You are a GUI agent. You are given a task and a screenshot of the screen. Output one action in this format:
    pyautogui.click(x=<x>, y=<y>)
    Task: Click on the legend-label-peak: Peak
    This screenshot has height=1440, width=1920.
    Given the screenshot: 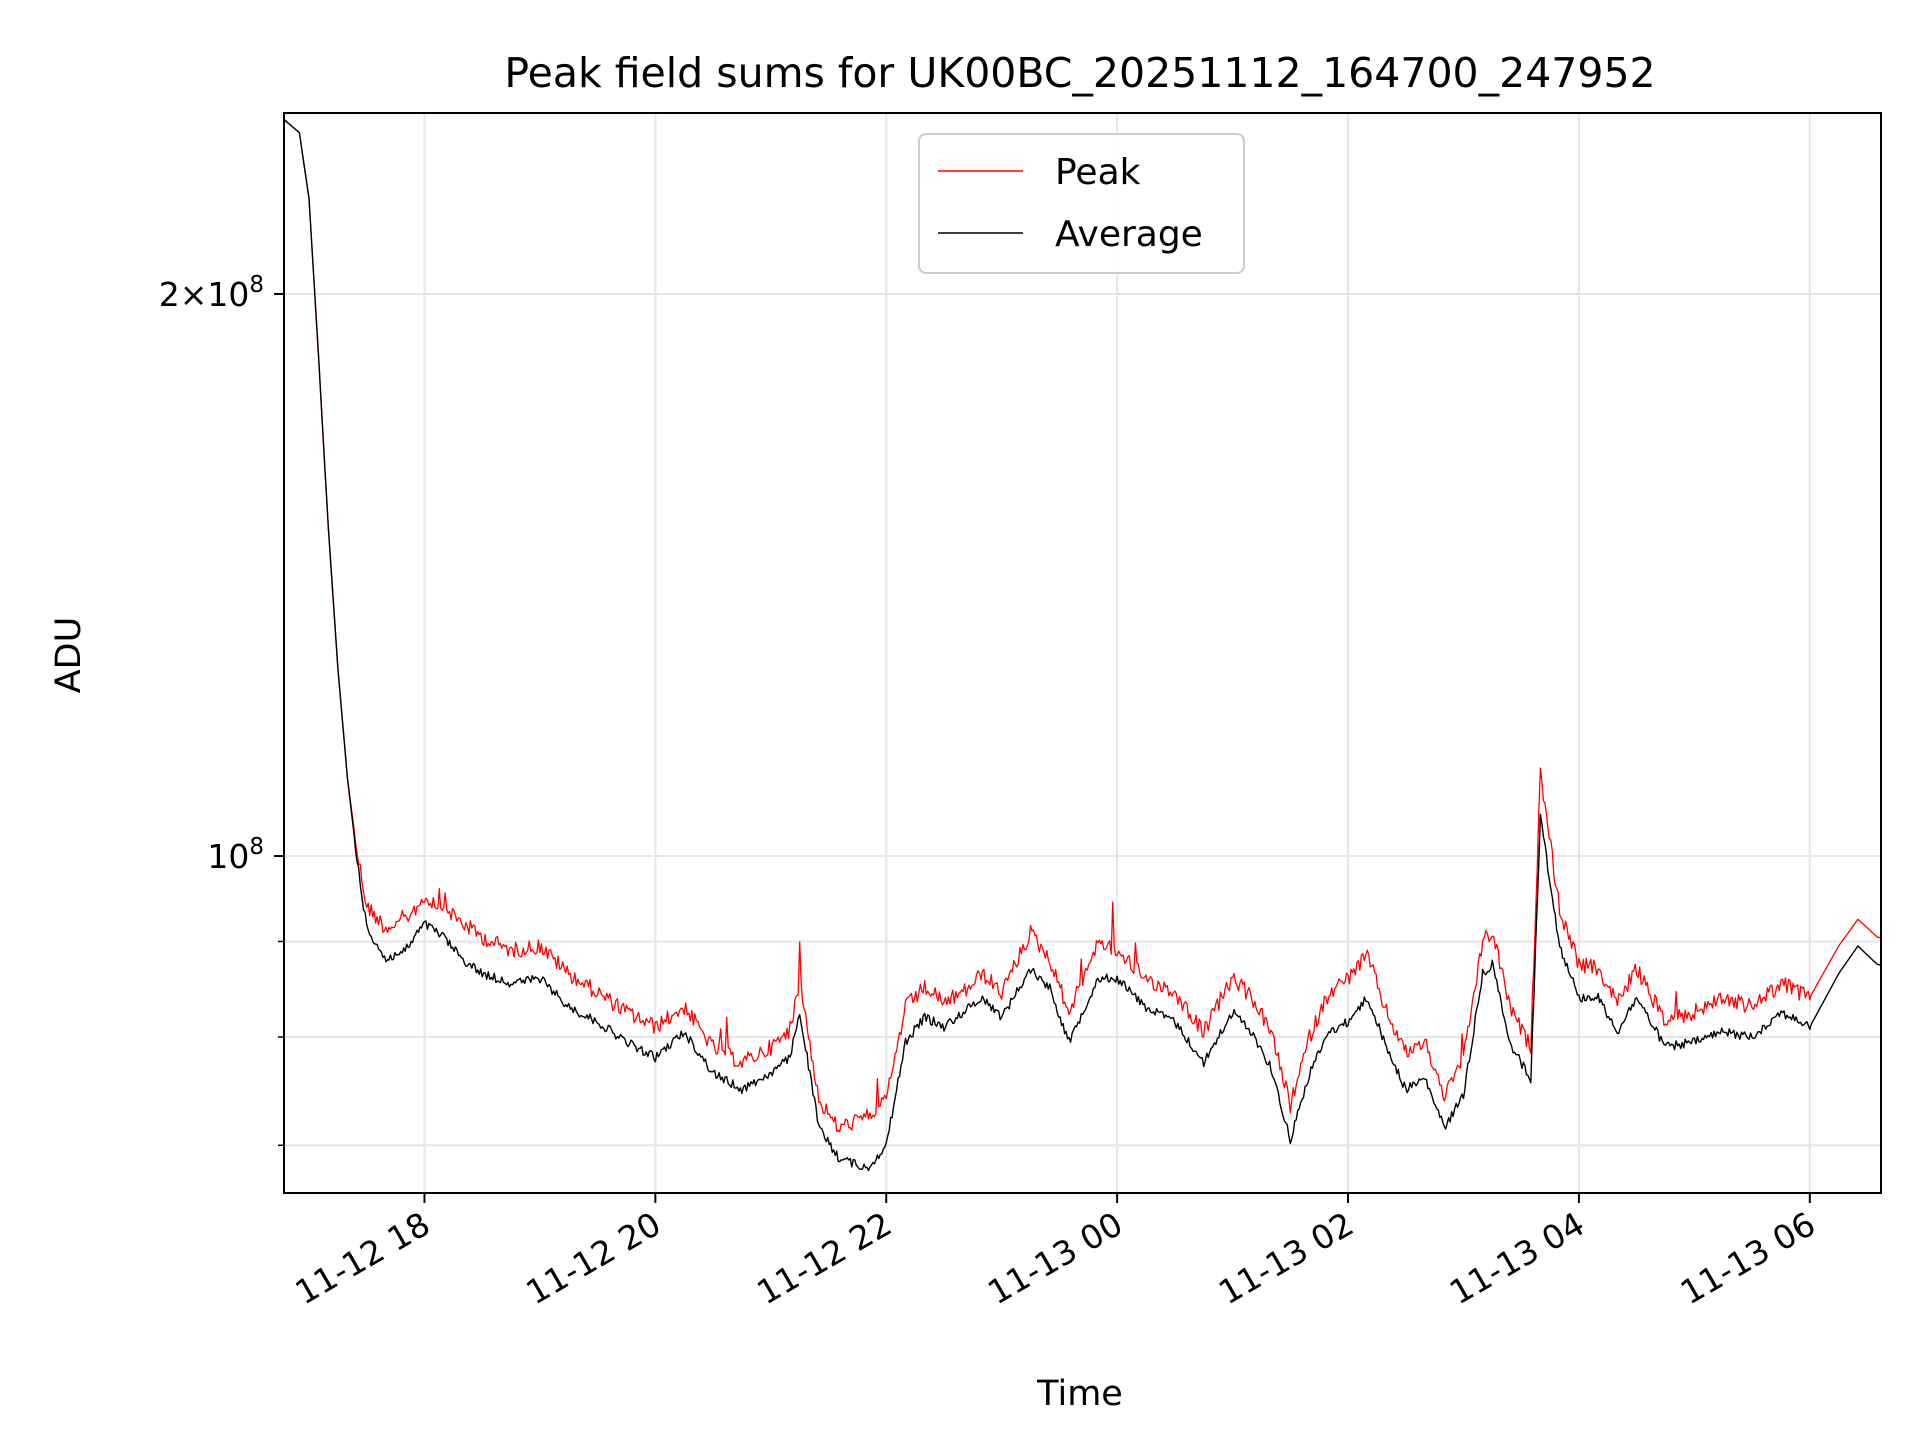 What is the action you would take?
    pyautogui.click(x=1098, y=172)
    